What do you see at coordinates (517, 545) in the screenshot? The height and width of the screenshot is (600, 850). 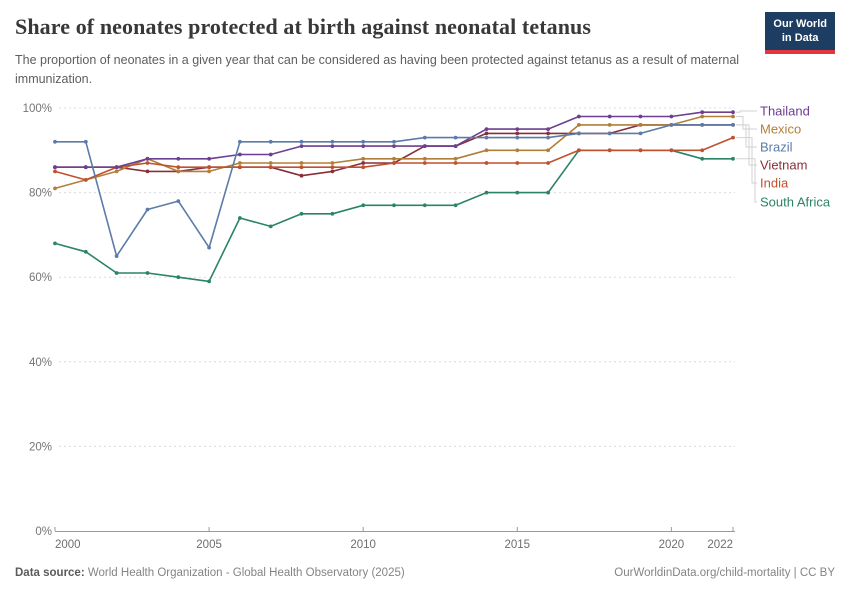 I see `x-tick-label: 2015` at bounding box center [517, 545].